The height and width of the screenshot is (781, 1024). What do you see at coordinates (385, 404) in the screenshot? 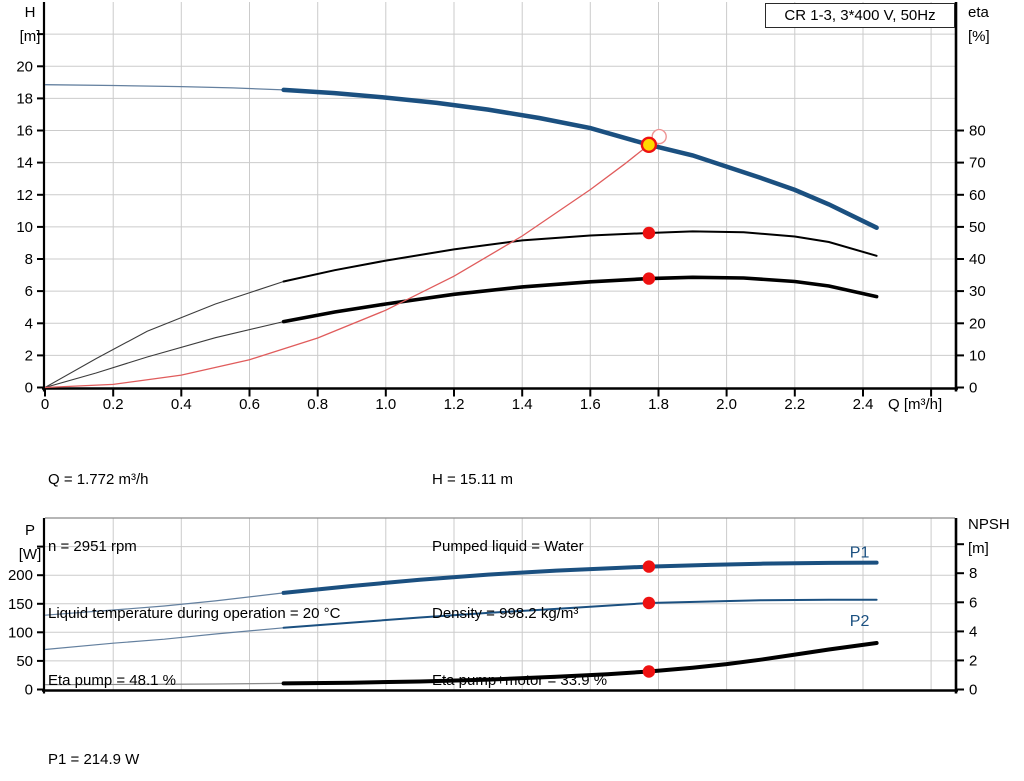
I see `x-tick-label: 1.0` at bounding box center [385, 404].